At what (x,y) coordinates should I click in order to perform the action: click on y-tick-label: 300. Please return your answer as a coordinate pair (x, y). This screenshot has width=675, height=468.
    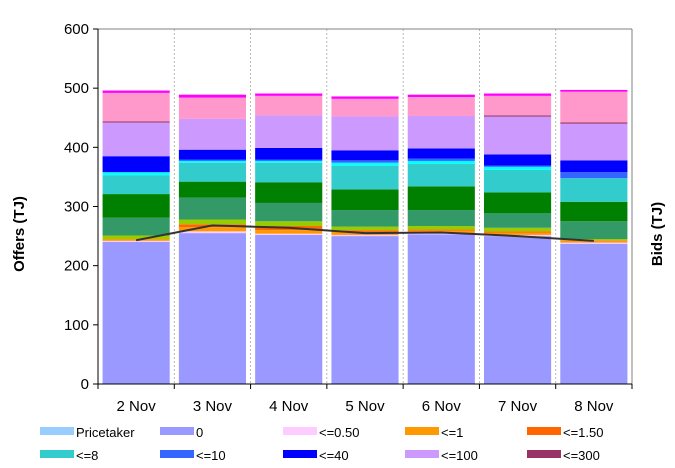
    Looking at the image, I should click on (76, 207).